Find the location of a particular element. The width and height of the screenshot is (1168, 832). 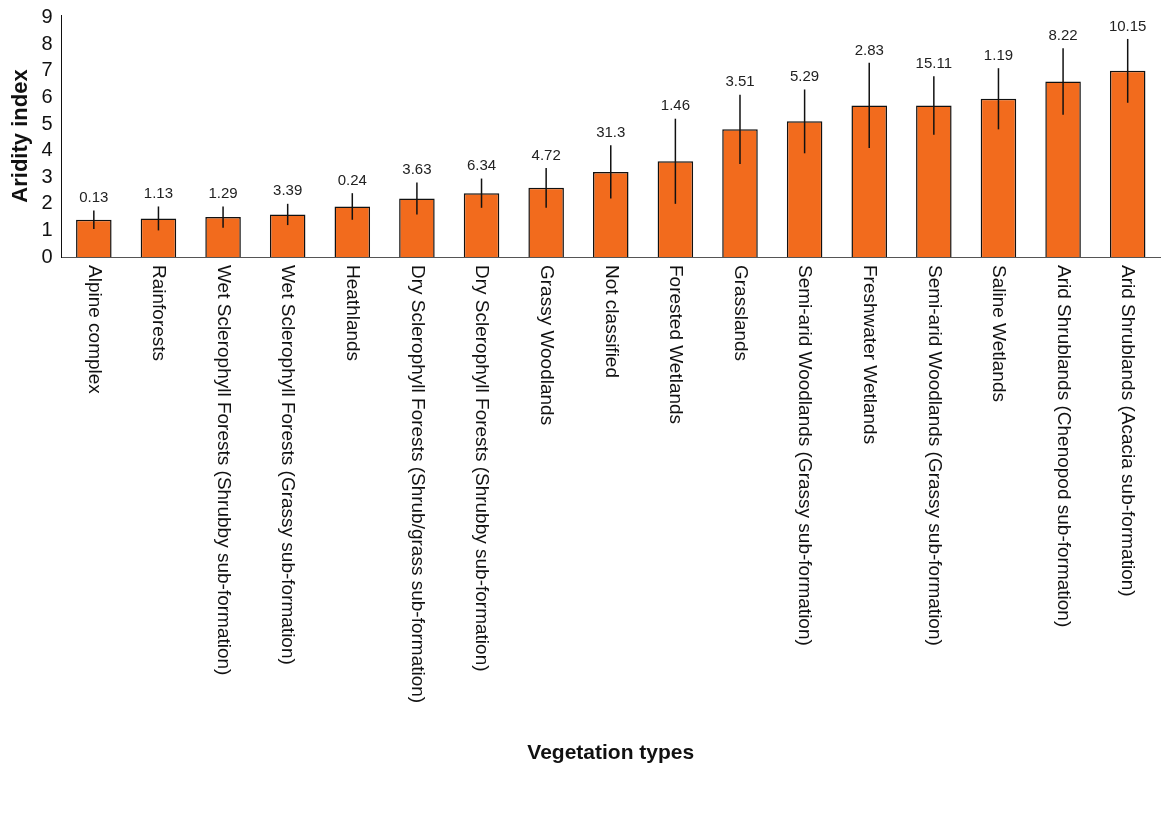

annotation: 4.72 is located at coordinates (546, 154).